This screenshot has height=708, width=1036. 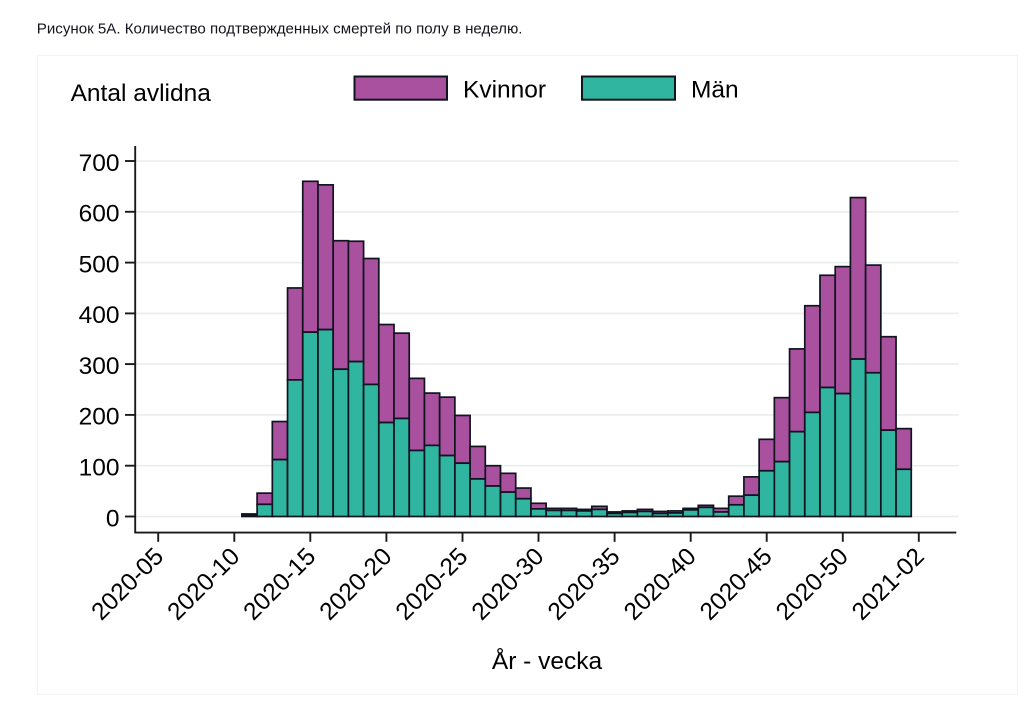 What do you see at coordinates (99, 315) in the screenshot?
I see `svg-text: 400` at bounding box center [99, 315].